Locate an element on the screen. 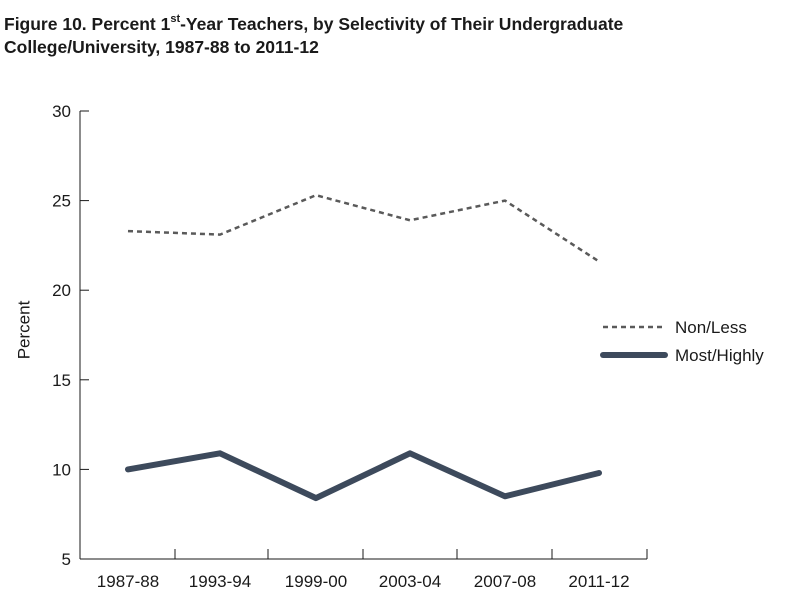 The height and width of the screenshot is (598, 790). y-tick-label: 10 is located at coordinates (61, 469).